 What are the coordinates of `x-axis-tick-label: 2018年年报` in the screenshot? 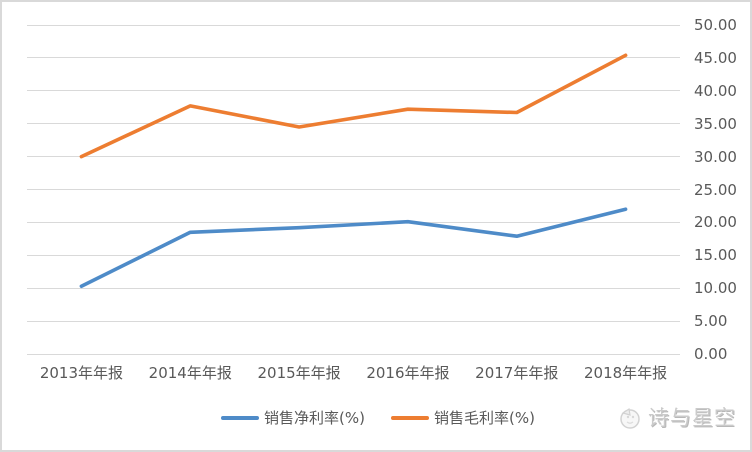 It's located at (625, 373).